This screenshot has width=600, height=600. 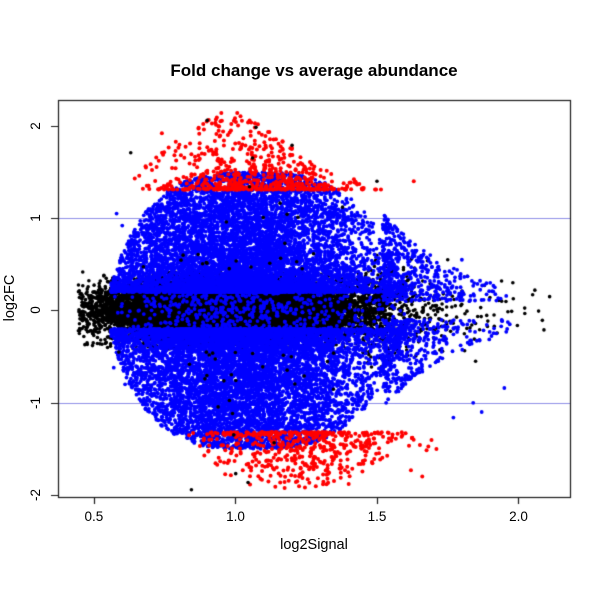 What do you see at coordinates (314, 70) in the screenshot?
I see `chart-title: Fold change vs average abundance` at bounding box center [314, 70].